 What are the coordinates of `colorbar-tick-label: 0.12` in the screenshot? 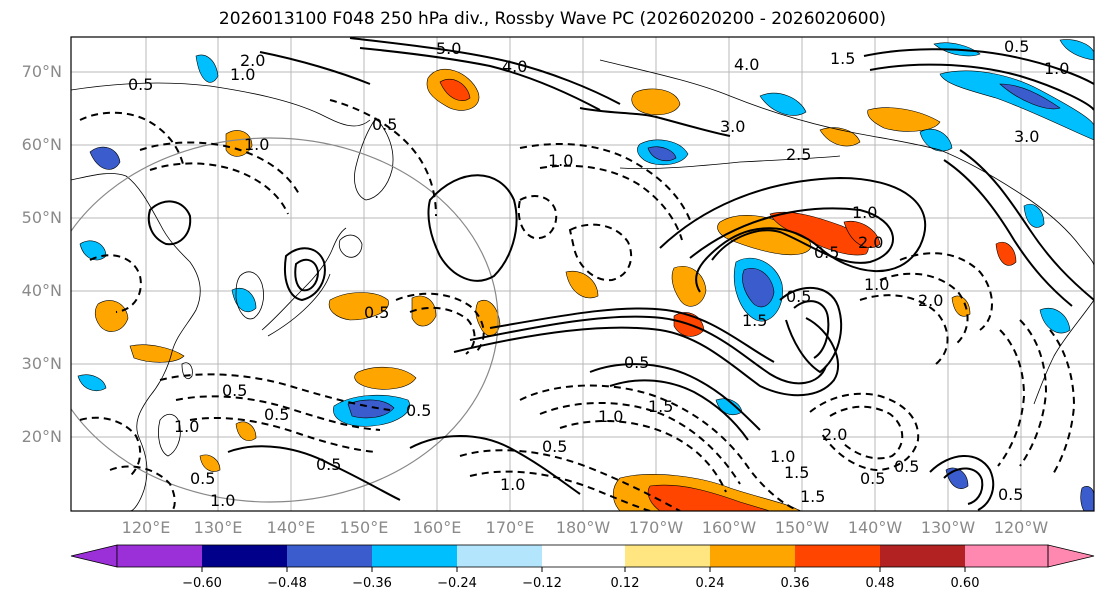 It's located at (625, 583).